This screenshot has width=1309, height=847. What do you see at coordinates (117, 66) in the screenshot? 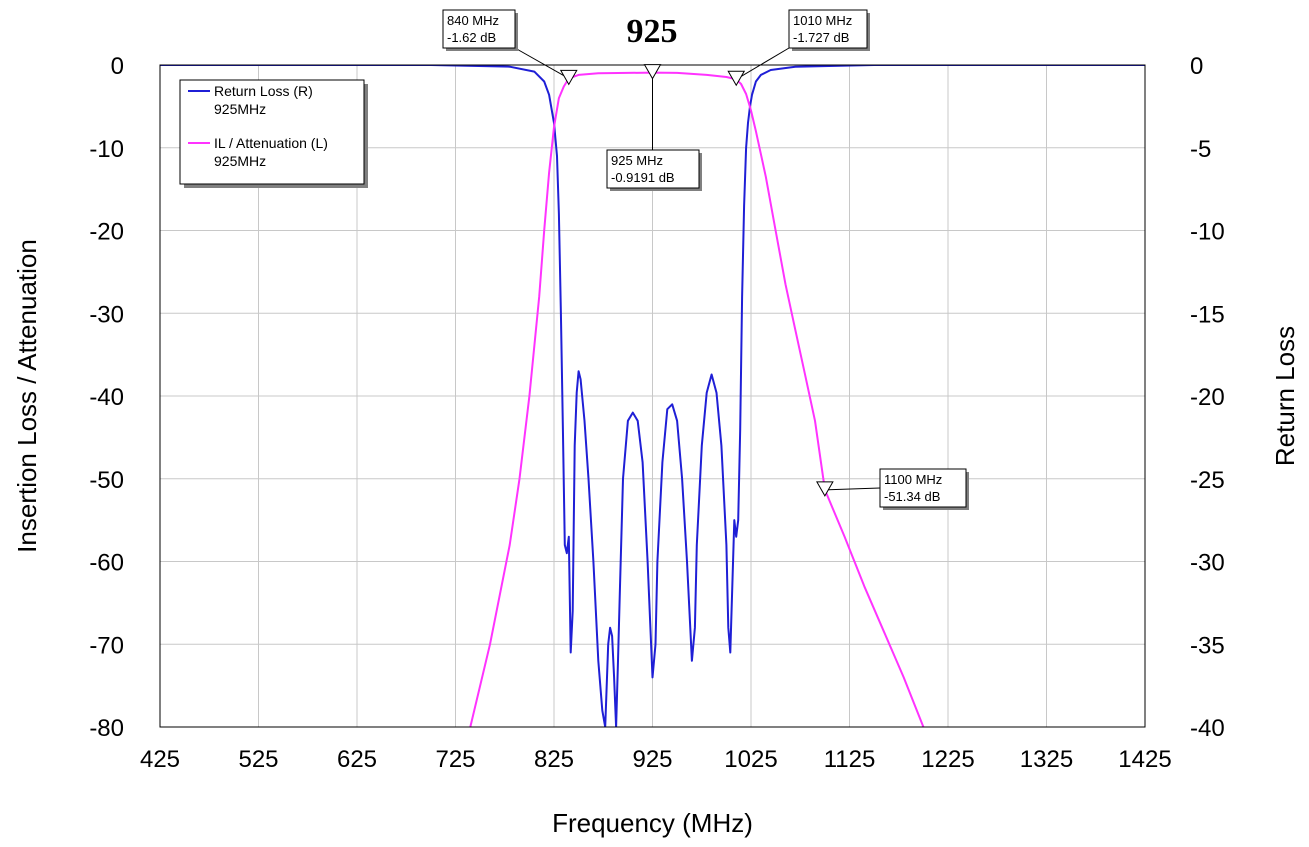
I see `y-left-tick-label: 0` at bounding box center [117, 66].